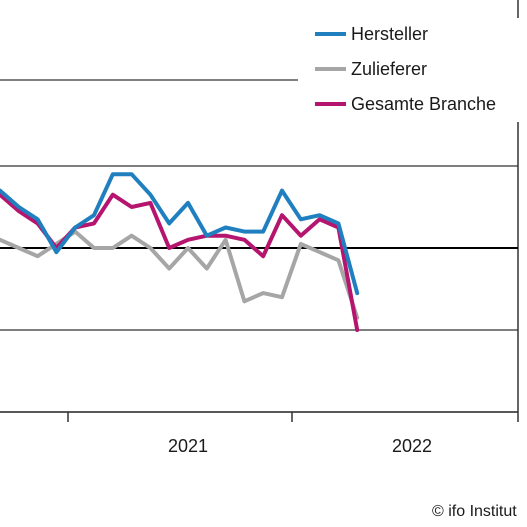 This screenshot has width=527, height=527. Describe the element at coordinates (474, 511) in the screenshot. I see `source-credit: © ifo Institut` at that location.